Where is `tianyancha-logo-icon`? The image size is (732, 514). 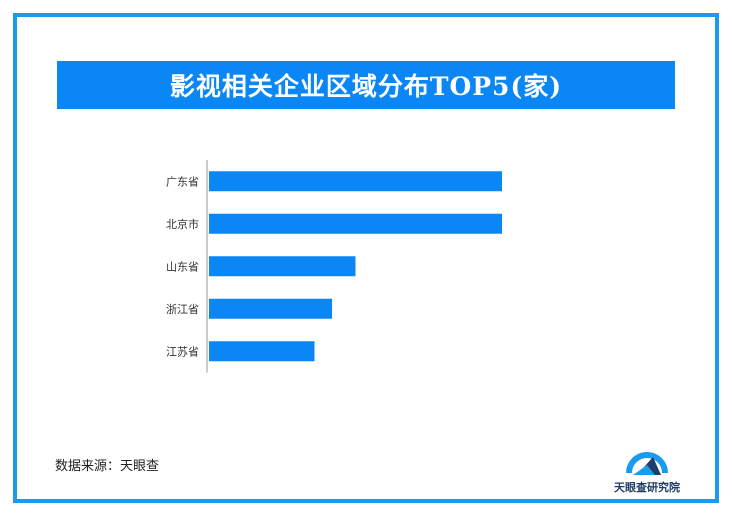 tianyancha-logo-icon is located at coordinates (647, 463).